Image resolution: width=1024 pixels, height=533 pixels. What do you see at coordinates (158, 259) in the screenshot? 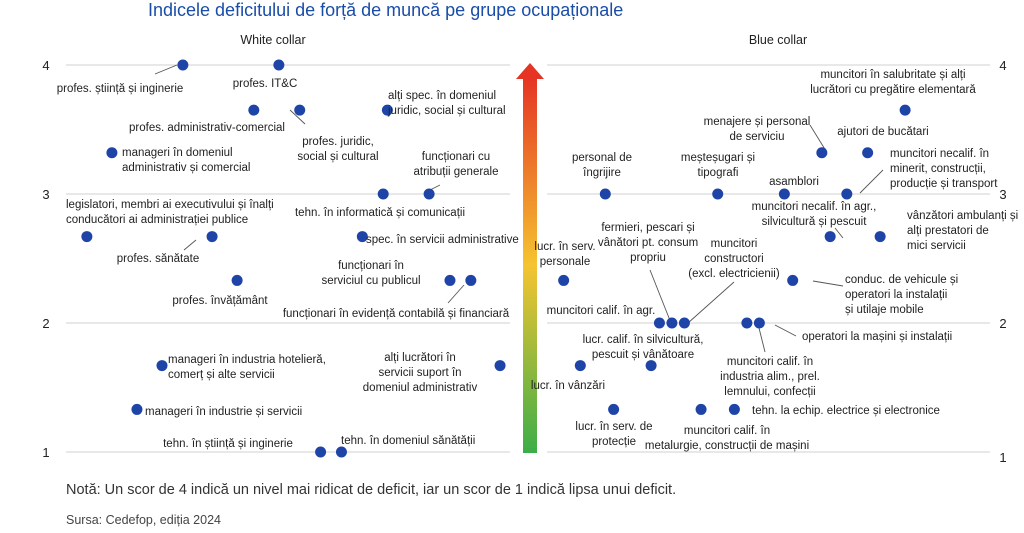
I see `point-label-wc10: profes. sănătate` at bounding box center [158, 259].